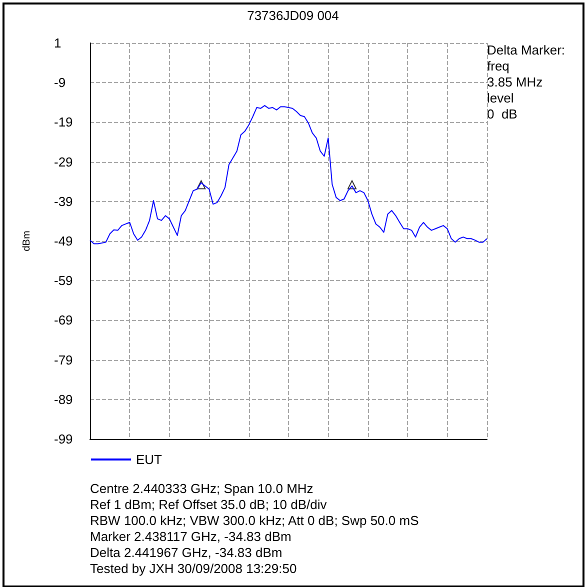 Image resolution: width=585 pixels, height=587 pixels. I want to click on y-tick-label: -39, so click(63, 201).